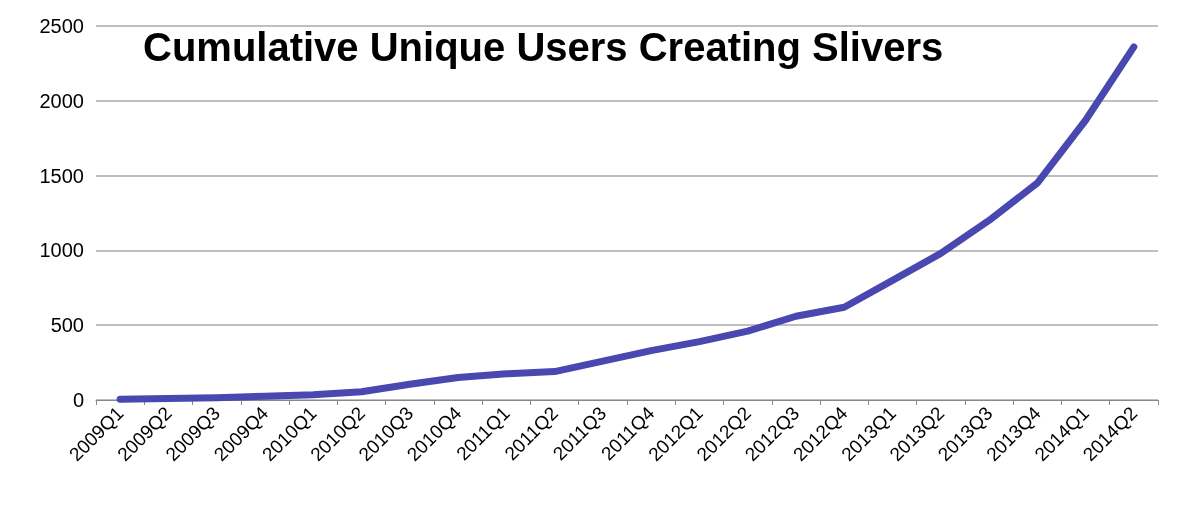  What do you see at coordinates (543, 47) in the screenshot?
I see `chart-title: Cumulative Unique Users Creating Slivers` at bounding box center [543, 47].